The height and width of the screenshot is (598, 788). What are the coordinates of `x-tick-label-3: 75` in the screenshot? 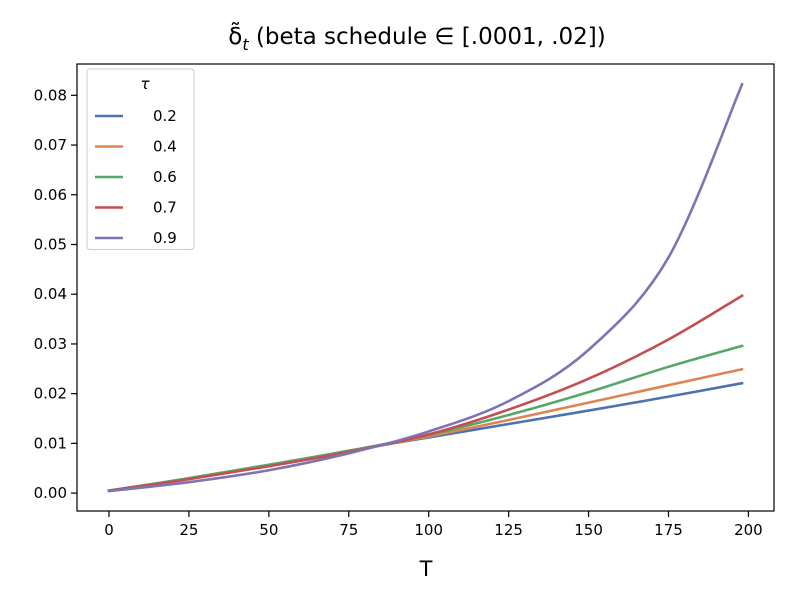 It's located at (348, 530).